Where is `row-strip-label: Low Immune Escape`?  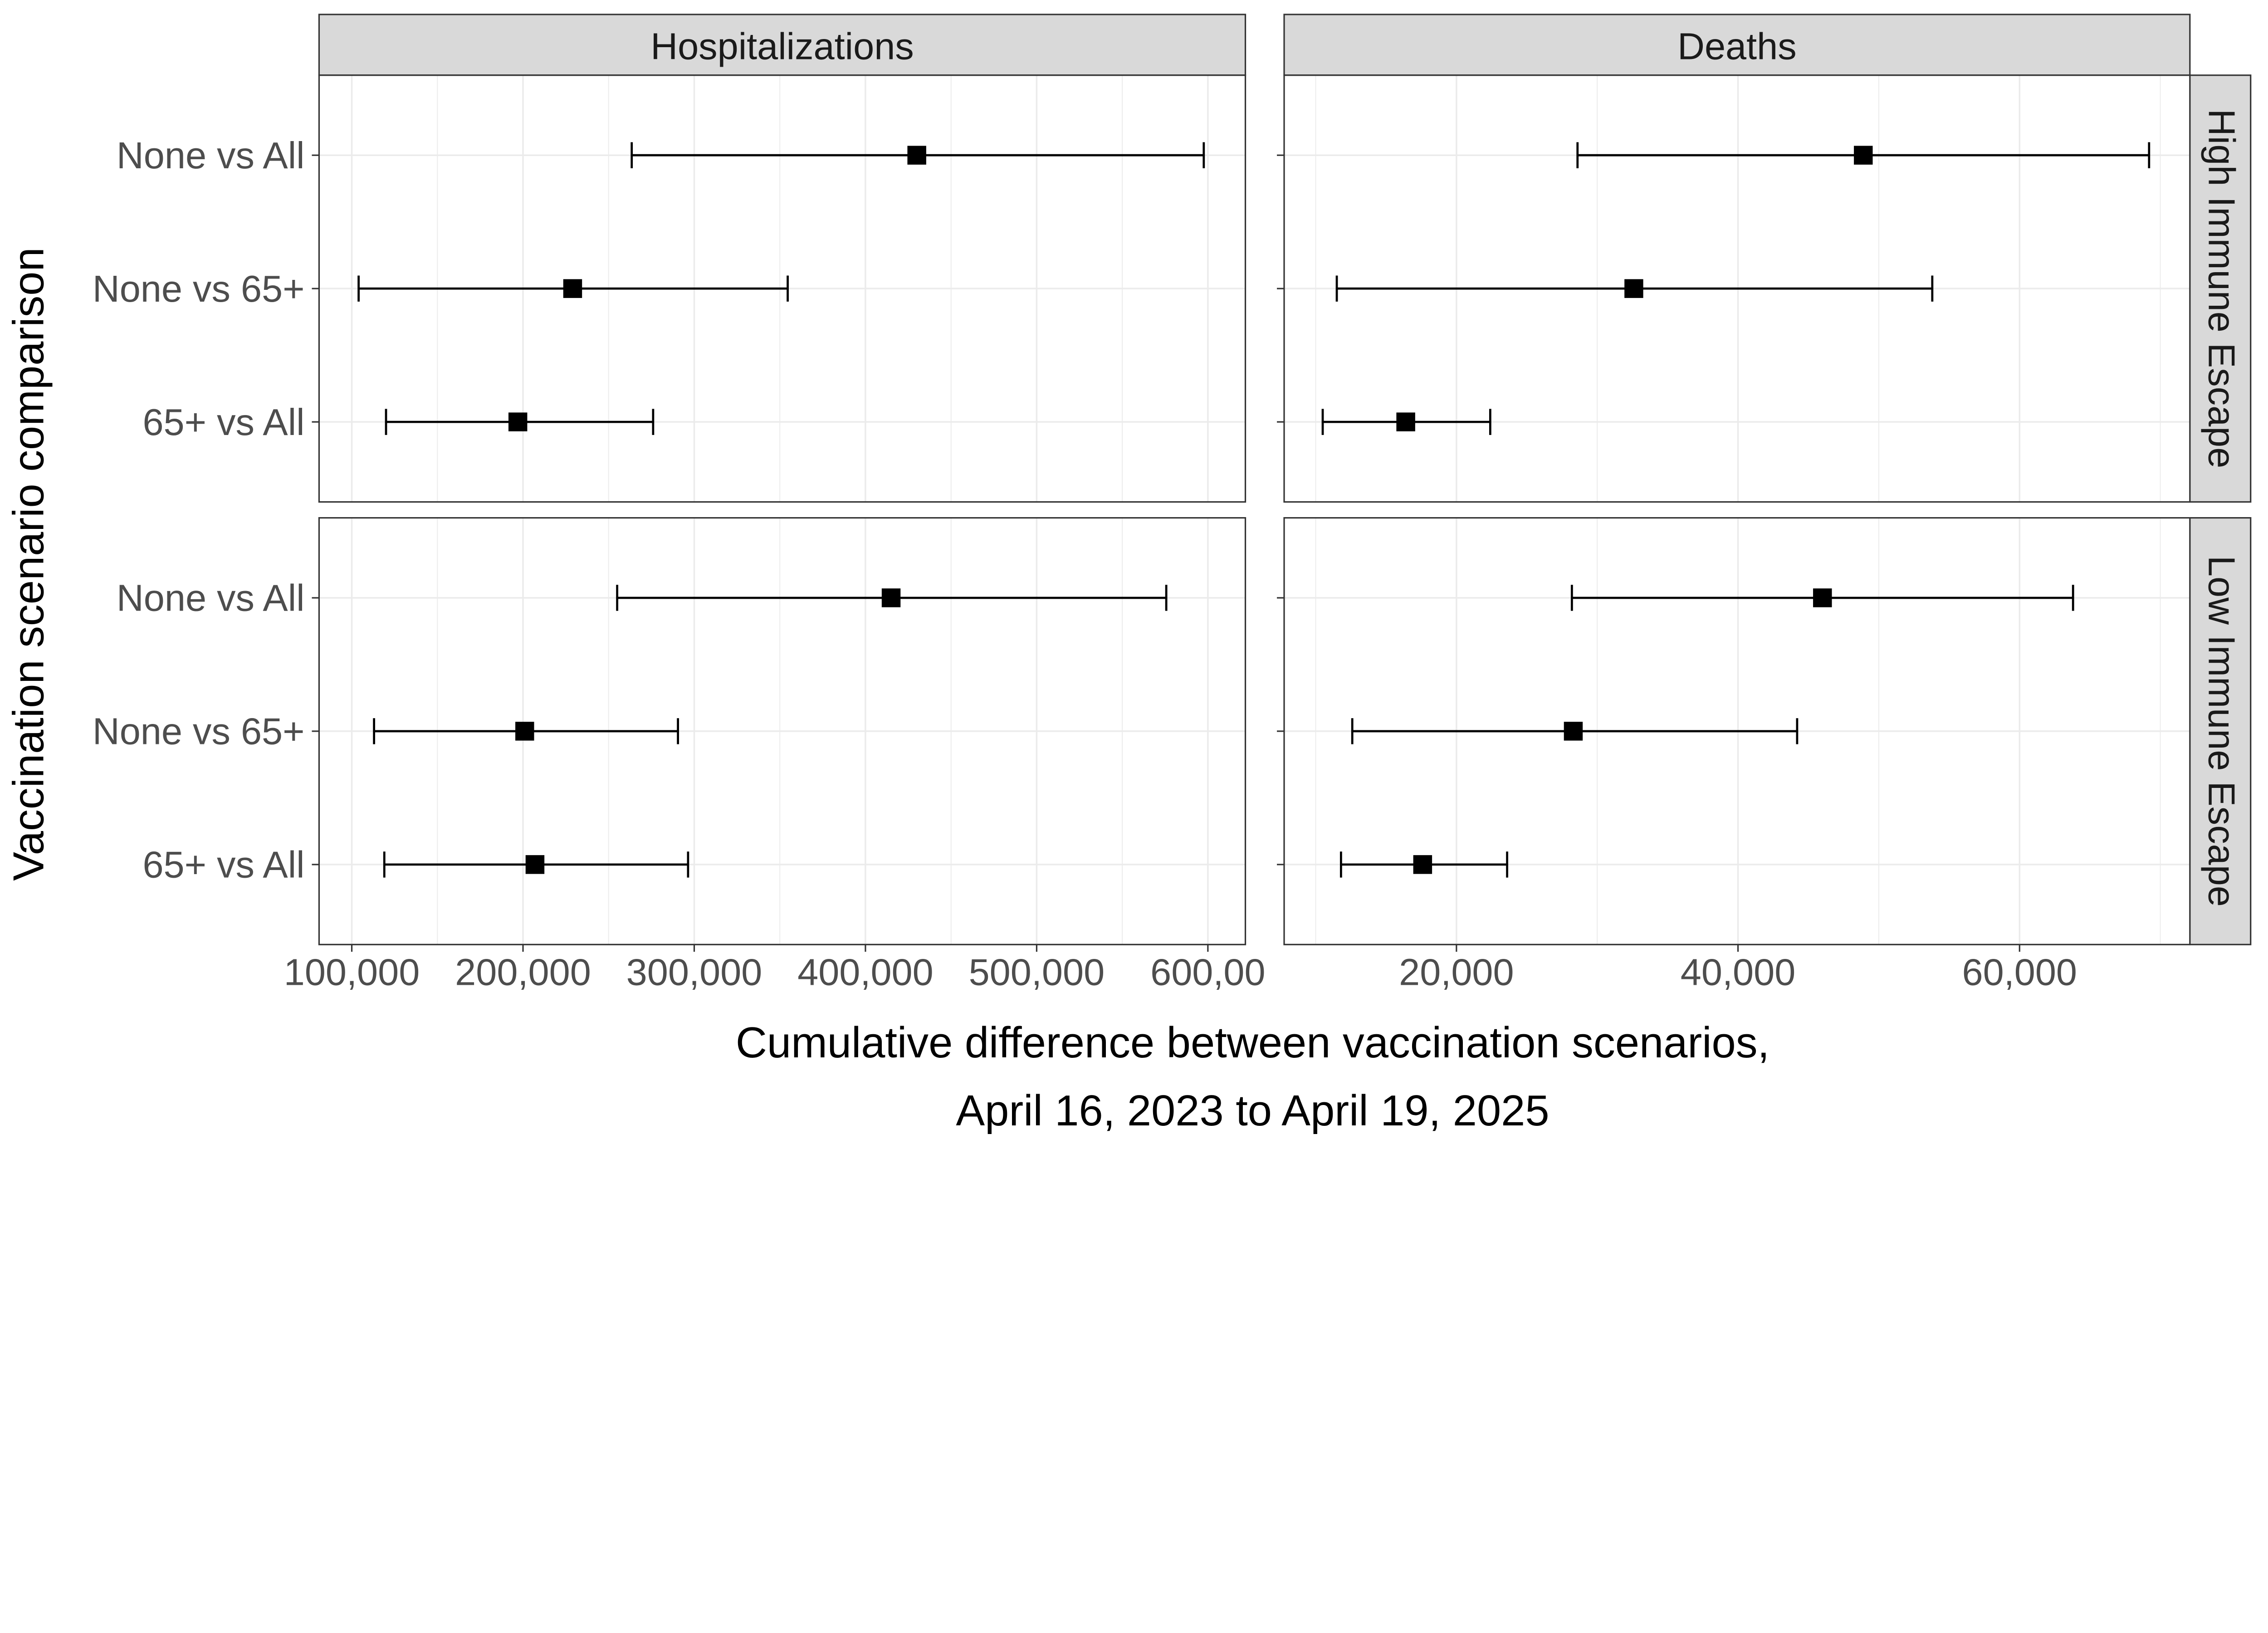 row-strip-label: Low Immune Escape is located at coordinates (2221, 731).